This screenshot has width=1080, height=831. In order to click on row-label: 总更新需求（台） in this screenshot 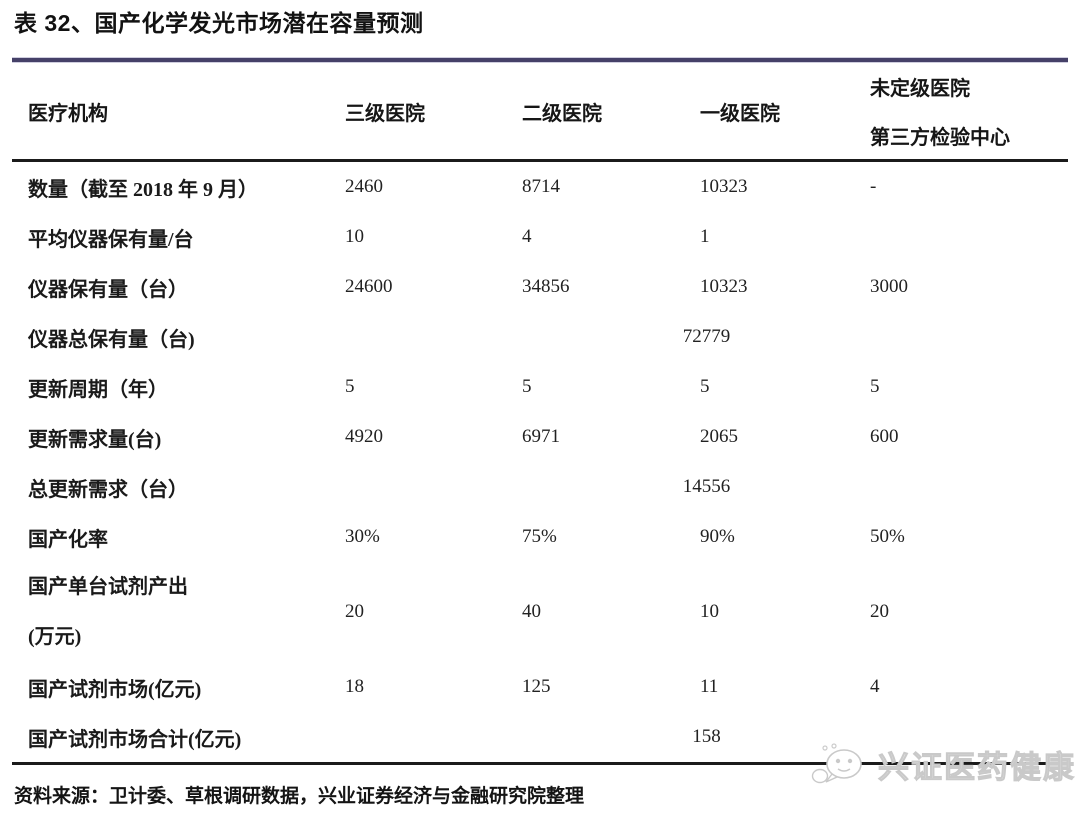, I will do `click(108, 489)`.